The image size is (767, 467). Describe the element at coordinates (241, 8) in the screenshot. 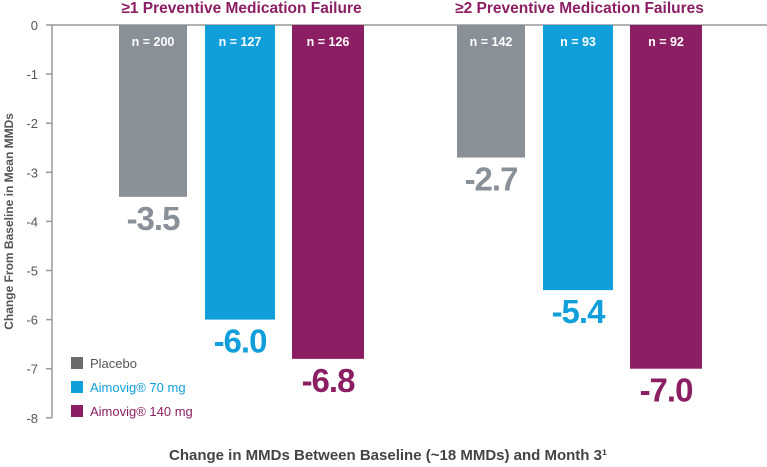

I see `group-title: ≥1 Preventive Medication Failure` at that location.